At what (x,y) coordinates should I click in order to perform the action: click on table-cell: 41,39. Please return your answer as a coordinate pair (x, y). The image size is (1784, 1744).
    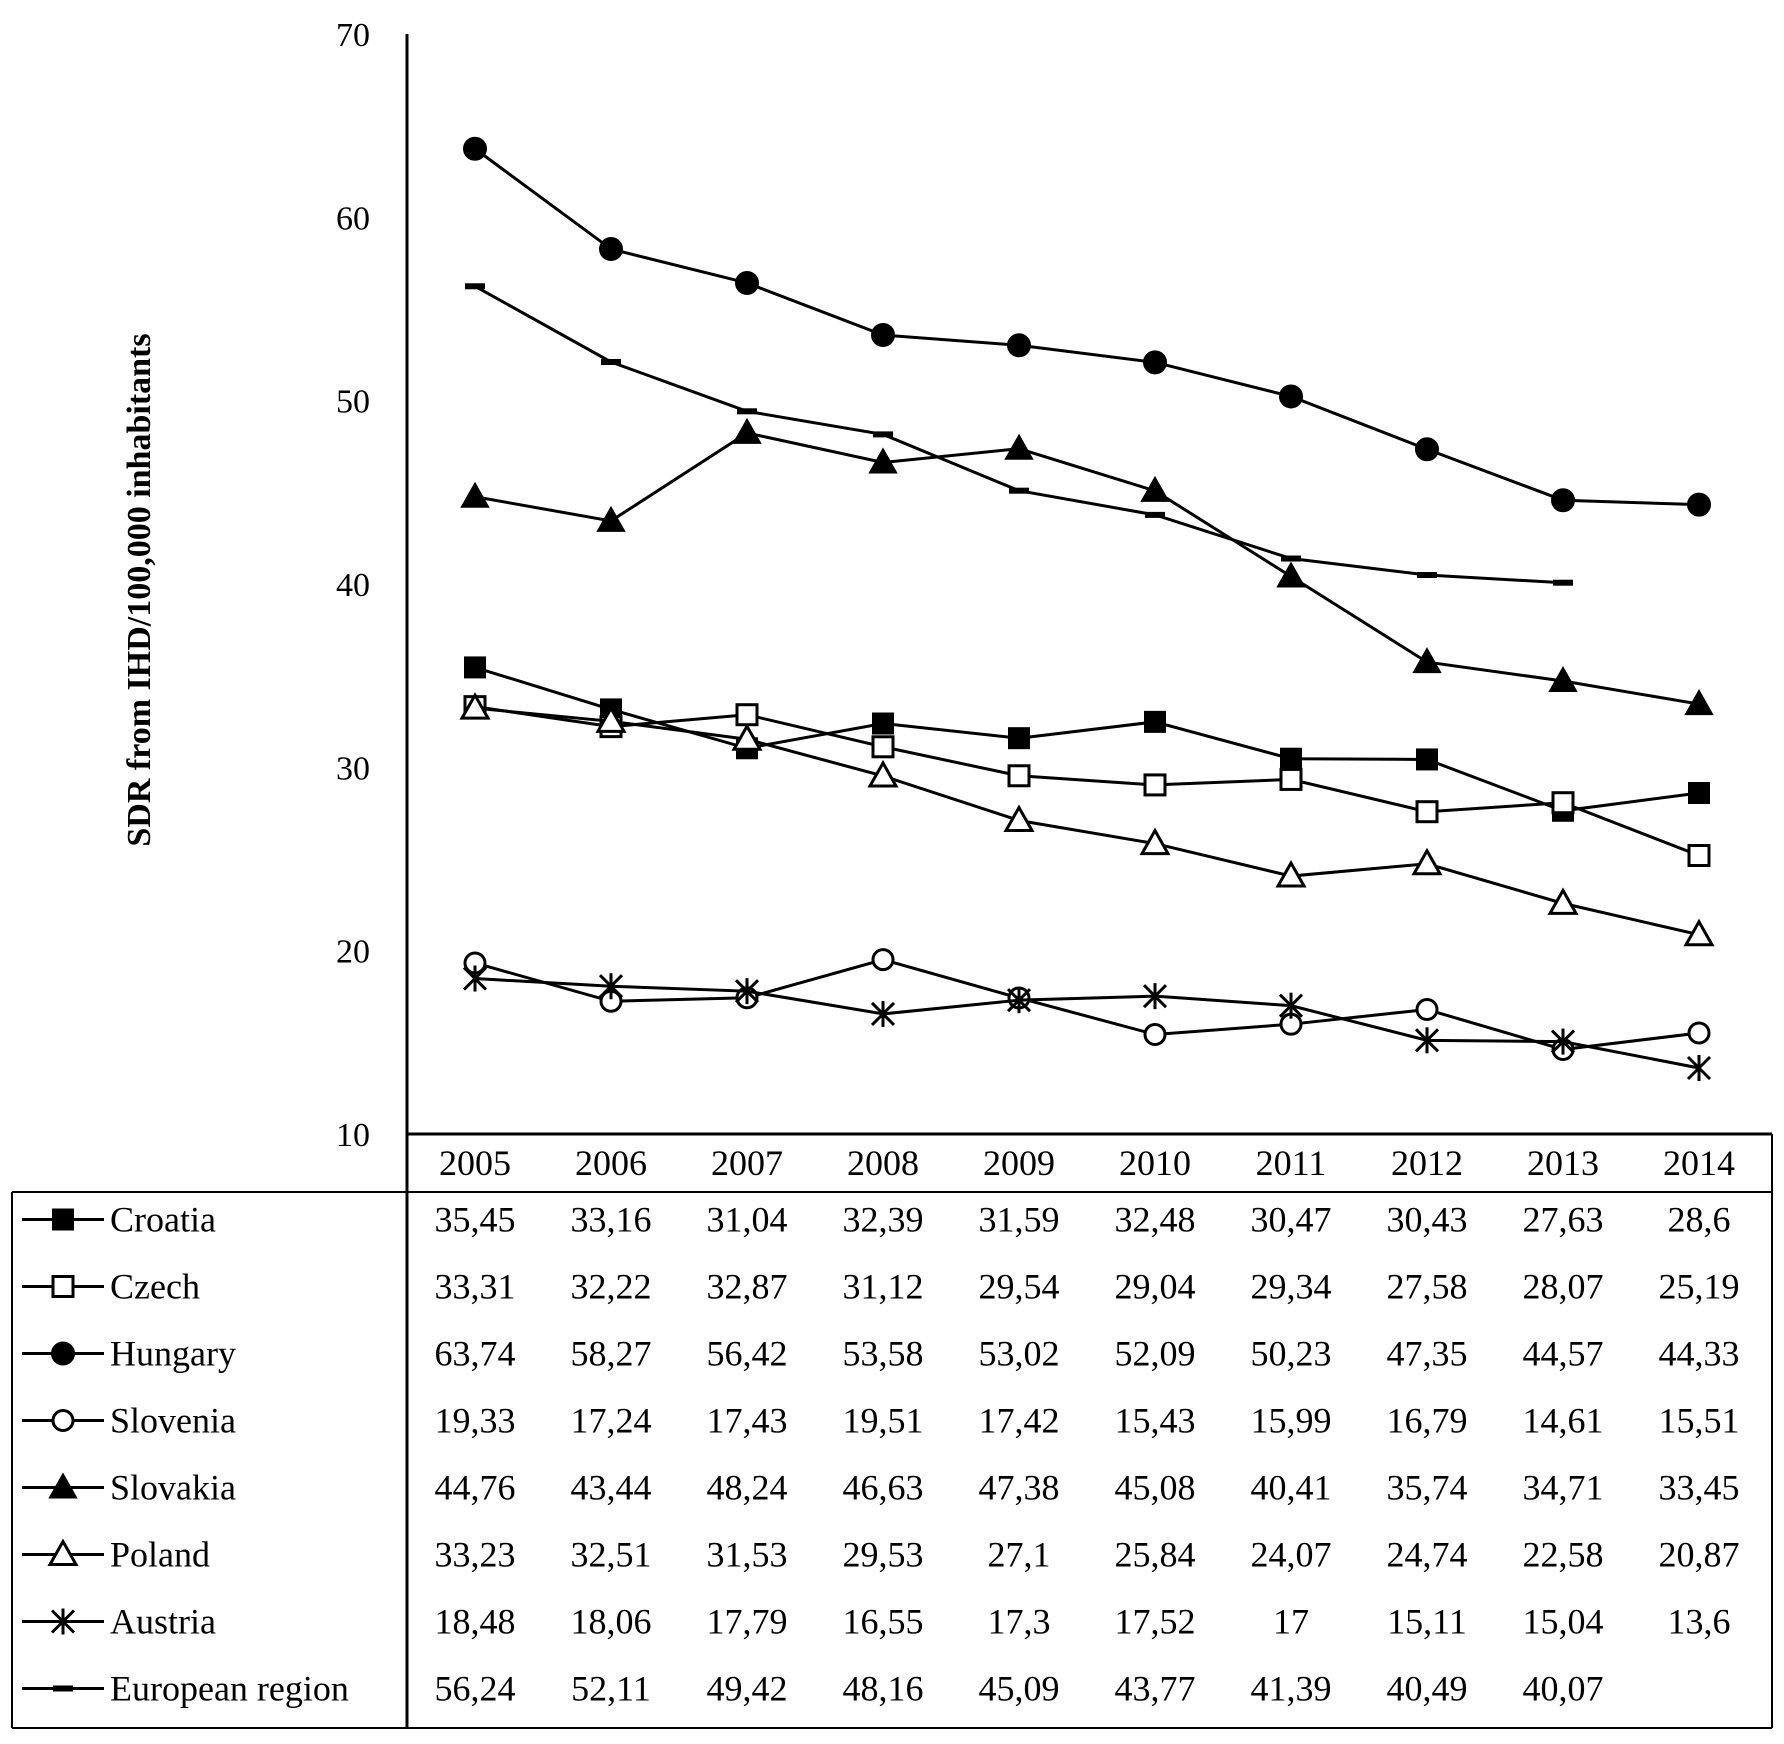
    Looking at the image, I should click on (1291, 1689).